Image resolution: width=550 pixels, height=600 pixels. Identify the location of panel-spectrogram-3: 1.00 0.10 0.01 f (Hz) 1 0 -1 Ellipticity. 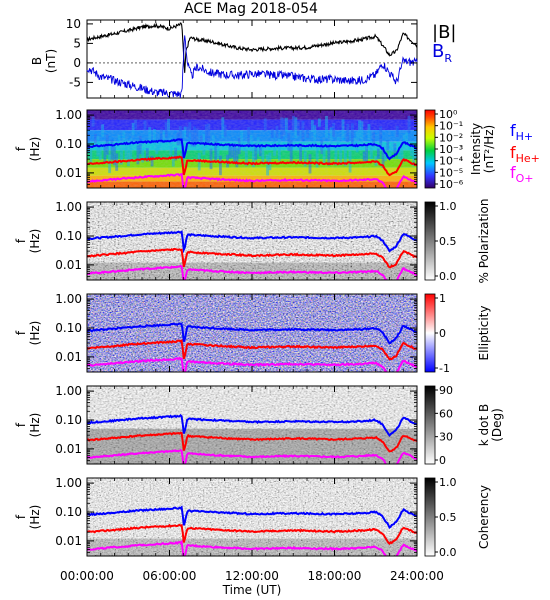
(252, 333).